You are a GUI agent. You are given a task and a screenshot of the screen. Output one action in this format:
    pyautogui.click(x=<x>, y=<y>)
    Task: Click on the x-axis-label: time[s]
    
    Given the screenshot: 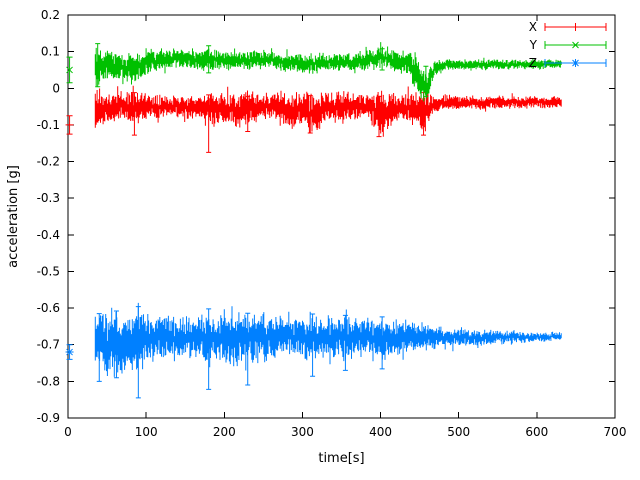 What is the action you would take?
    pyautogui.click(x=341, y=458)
    